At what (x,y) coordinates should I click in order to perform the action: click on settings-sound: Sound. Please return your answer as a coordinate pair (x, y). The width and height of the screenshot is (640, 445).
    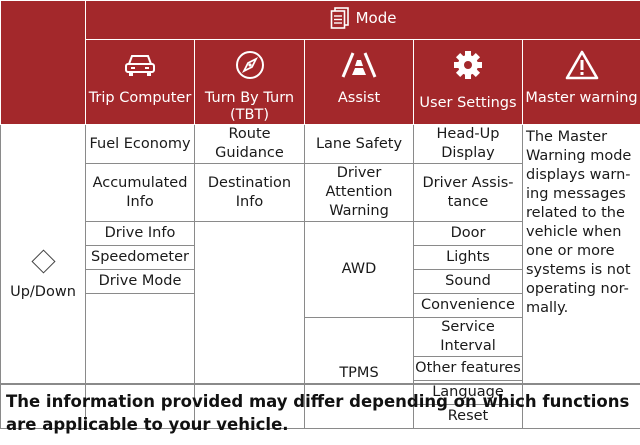
    Looking at the image, I should click on (468, 281).